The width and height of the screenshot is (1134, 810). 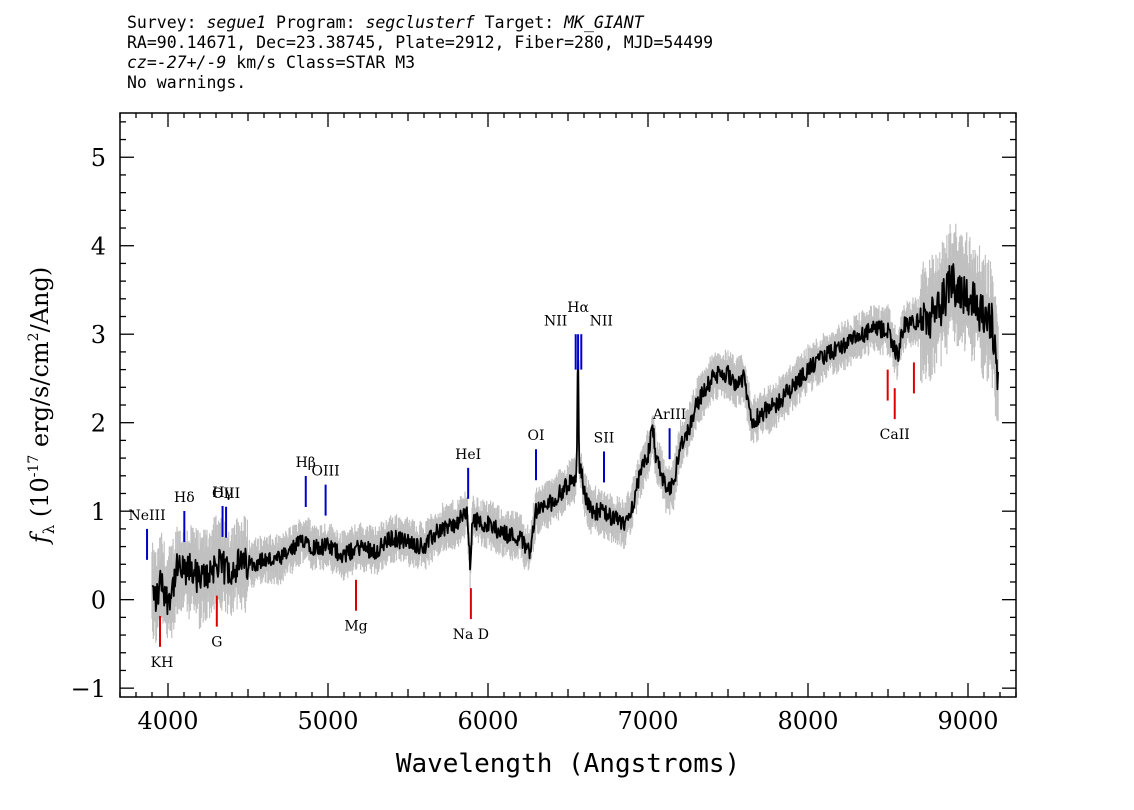 What do you see at coordinates (519, 22) in the screenshot?
I see `target-label: Target:` at bounding box center [519, 22].